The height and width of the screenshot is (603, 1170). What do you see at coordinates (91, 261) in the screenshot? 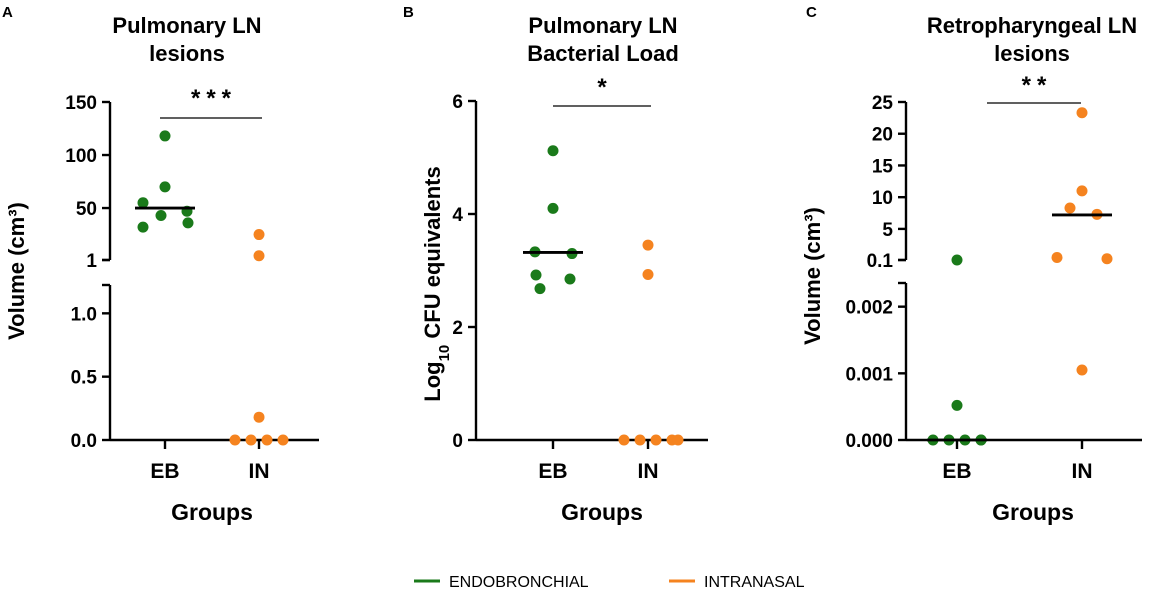
I see `panel-a-y-tick-label: 1` at bounding box center [91, 261].